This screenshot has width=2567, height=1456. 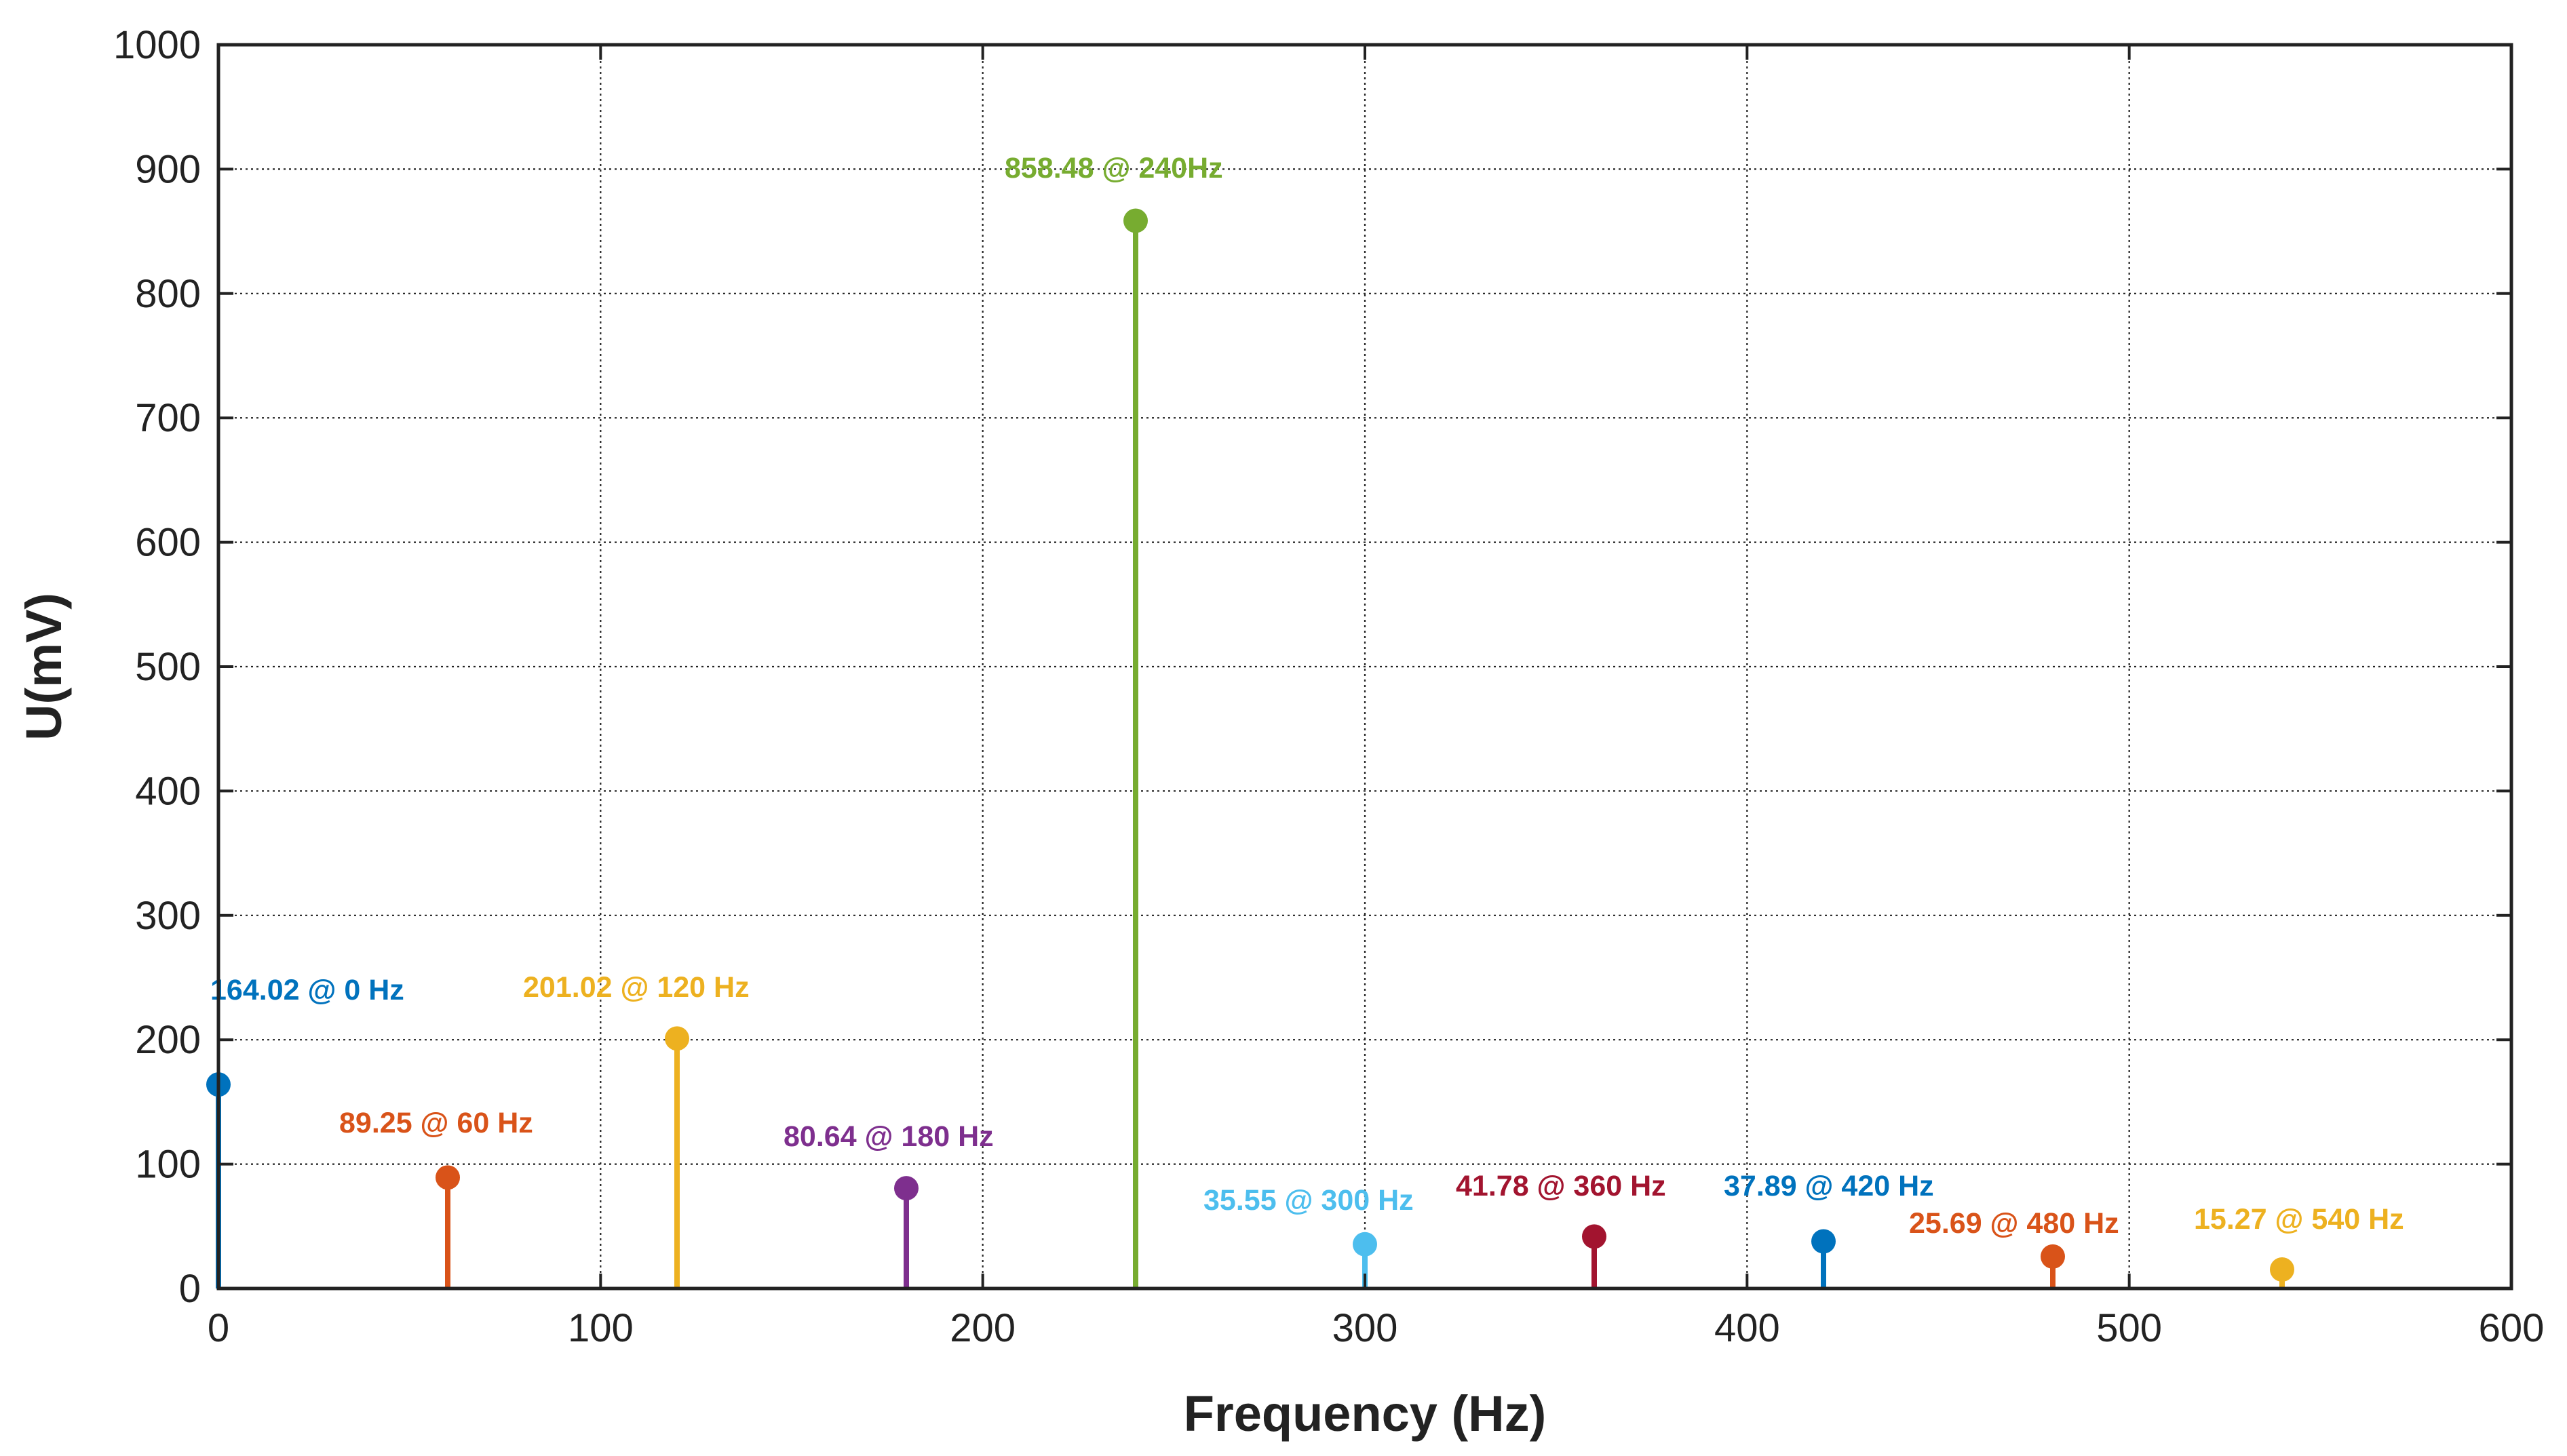 What do you see at coordinates (1308, 1200) in the screenshot?
I see `data-label: 35.55 @ 300 Hz` at bounding box center [1308, 1200].